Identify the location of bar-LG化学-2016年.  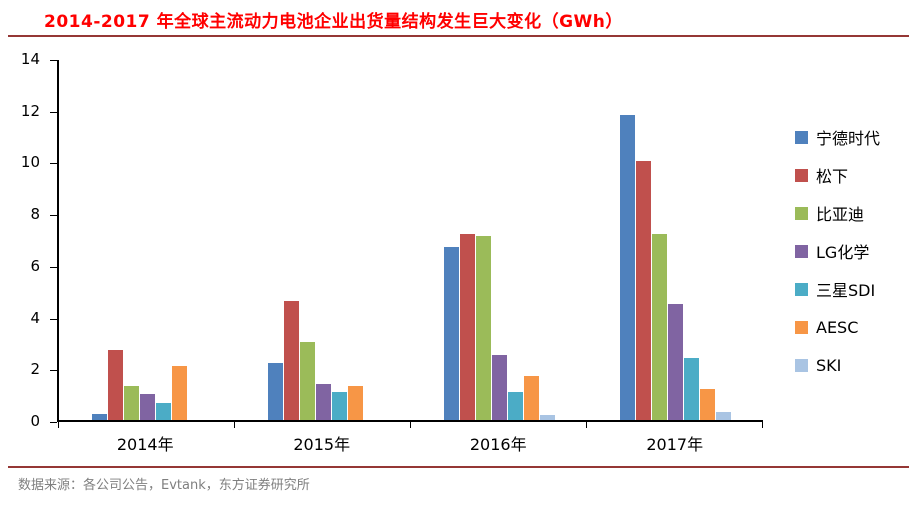
(499, 387).